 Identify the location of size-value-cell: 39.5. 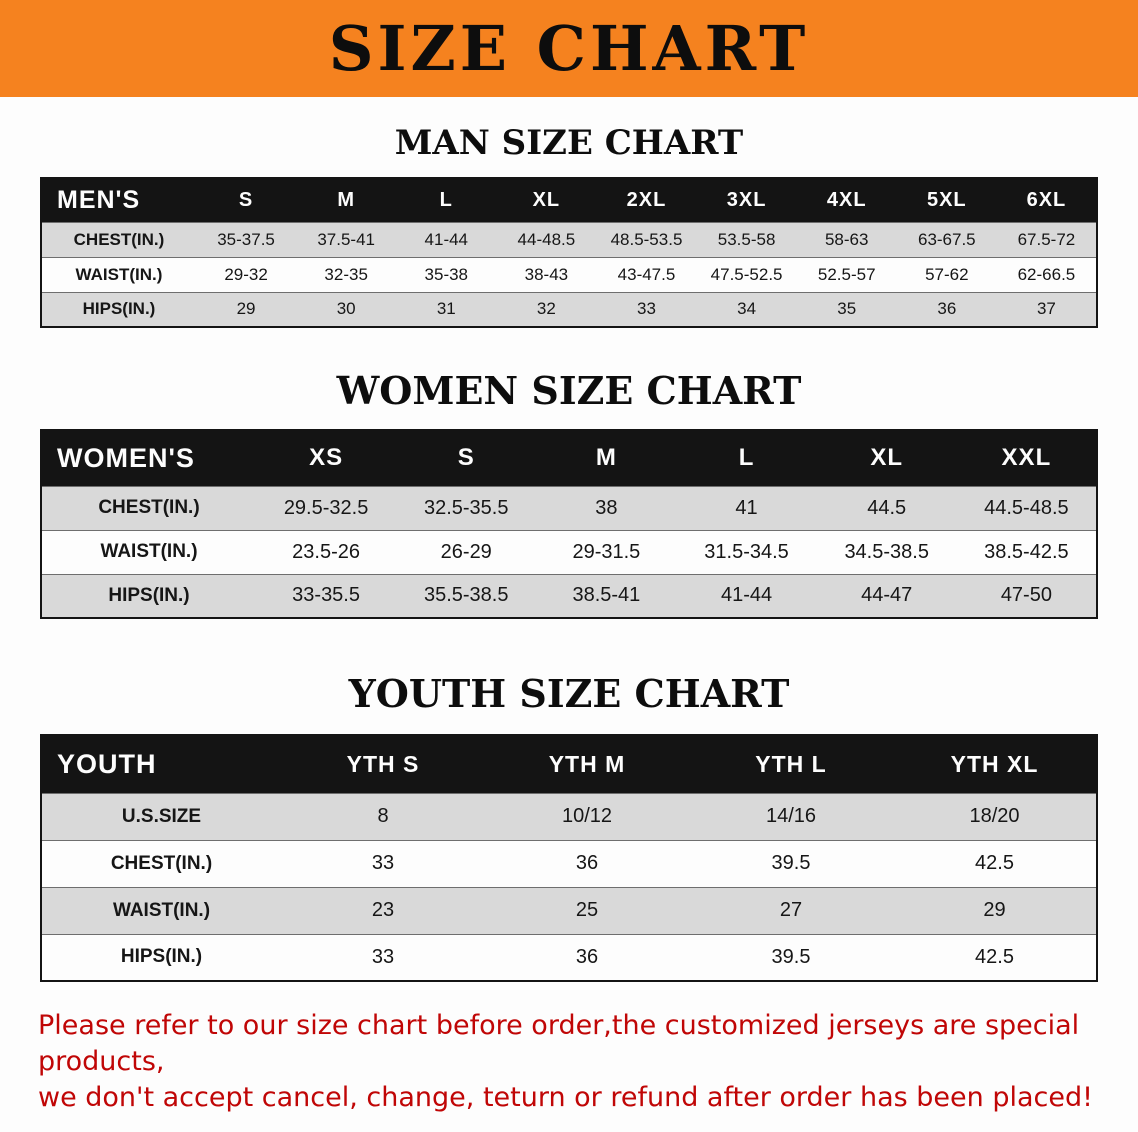
(791, 956).